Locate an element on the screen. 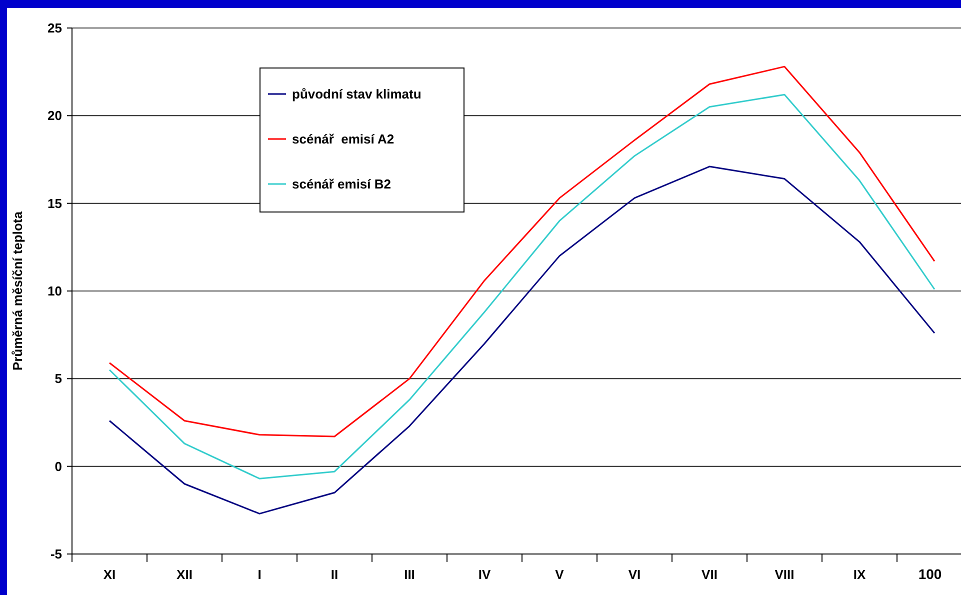 The width and height of the screenshot is (961, 595). y-axis-title: Průměrná měsíční teplota is located at coordinates (17, 290).